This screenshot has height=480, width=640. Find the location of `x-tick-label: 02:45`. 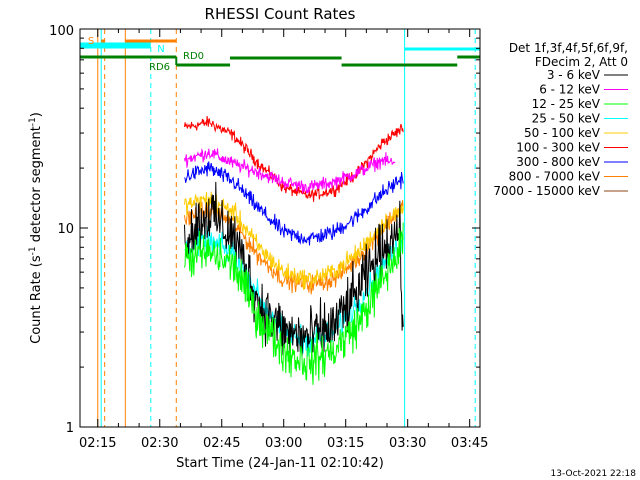

x-tick-label: 02:45 is located at coordinates (221, 443).